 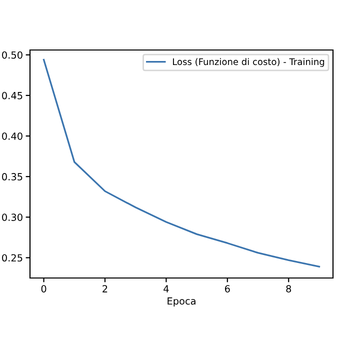 What do you see at coordinates (289, 288) in the screenshot?
I see `x-tick-label: 8` at bounding box center [289, 288].